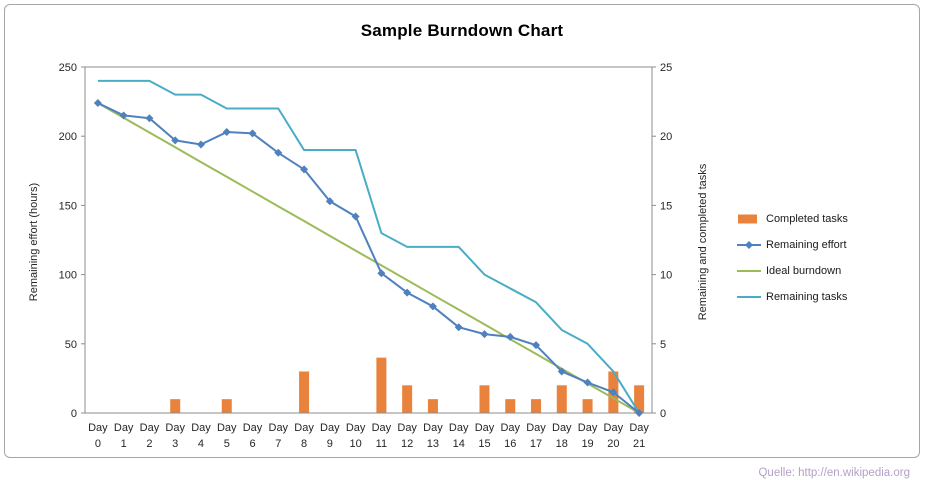 The width and height of the screenshot is (926, 492). I want to click on x-axis-label: Day 10, so click(356, 436).